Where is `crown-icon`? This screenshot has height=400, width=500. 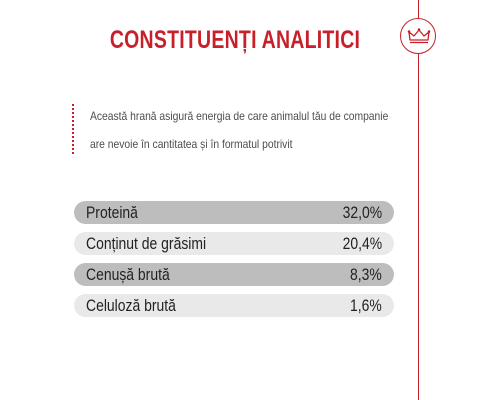 crown-icon is located at coordinates (419, 36).